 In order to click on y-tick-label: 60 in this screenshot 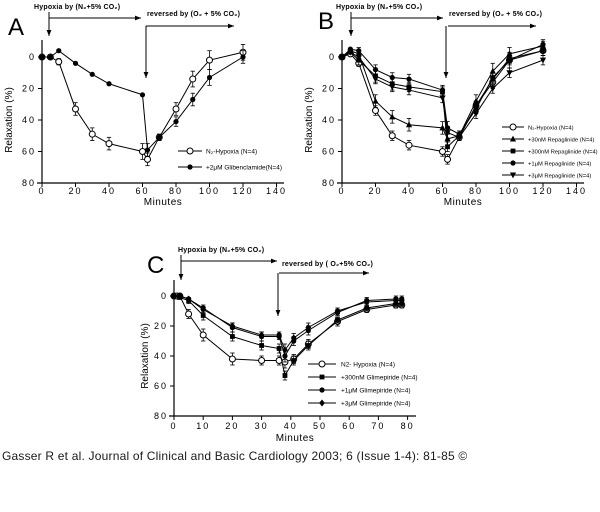, I will do `click(29, 152)`.